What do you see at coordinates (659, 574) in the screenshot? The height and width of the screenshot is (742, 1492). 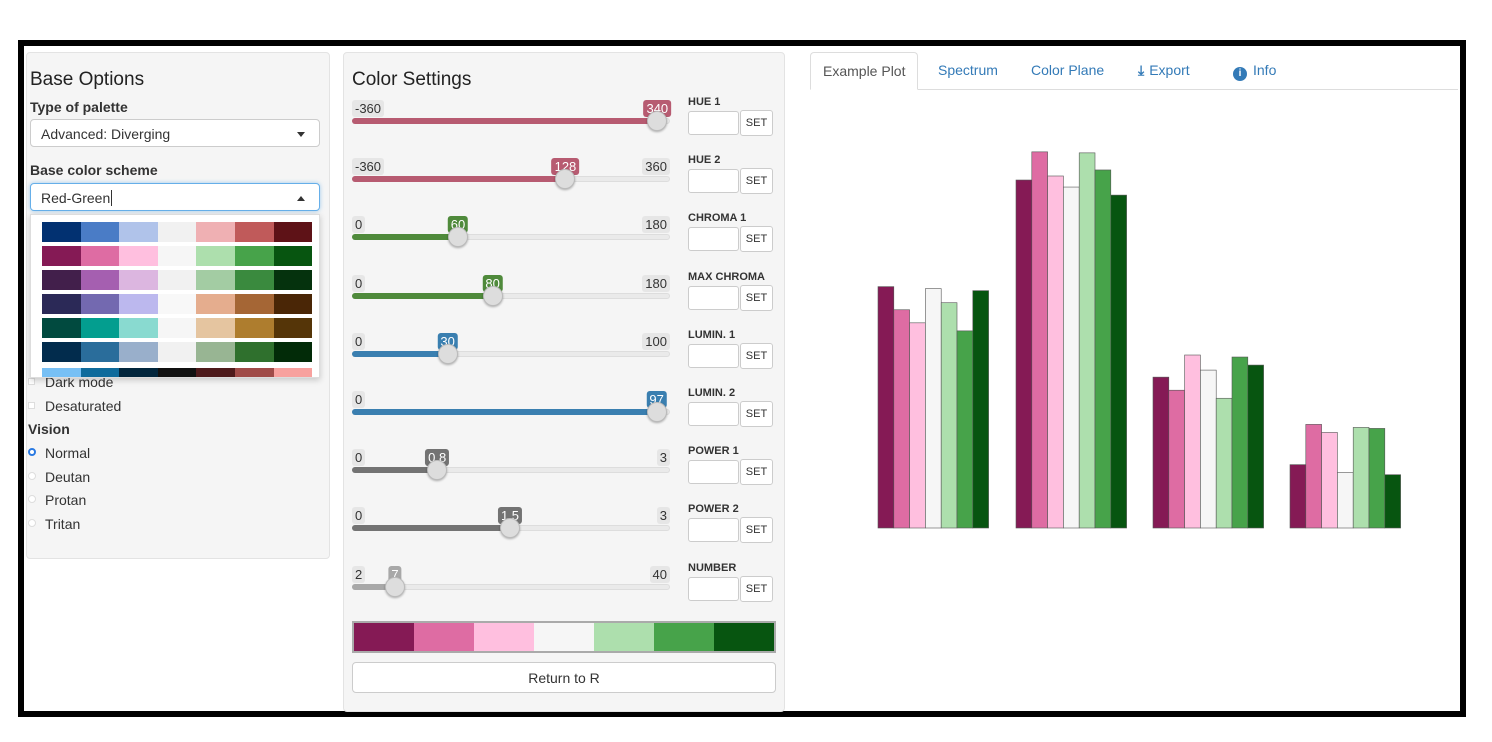 I see `slider-max: 40` at bounding box center [659, 574].